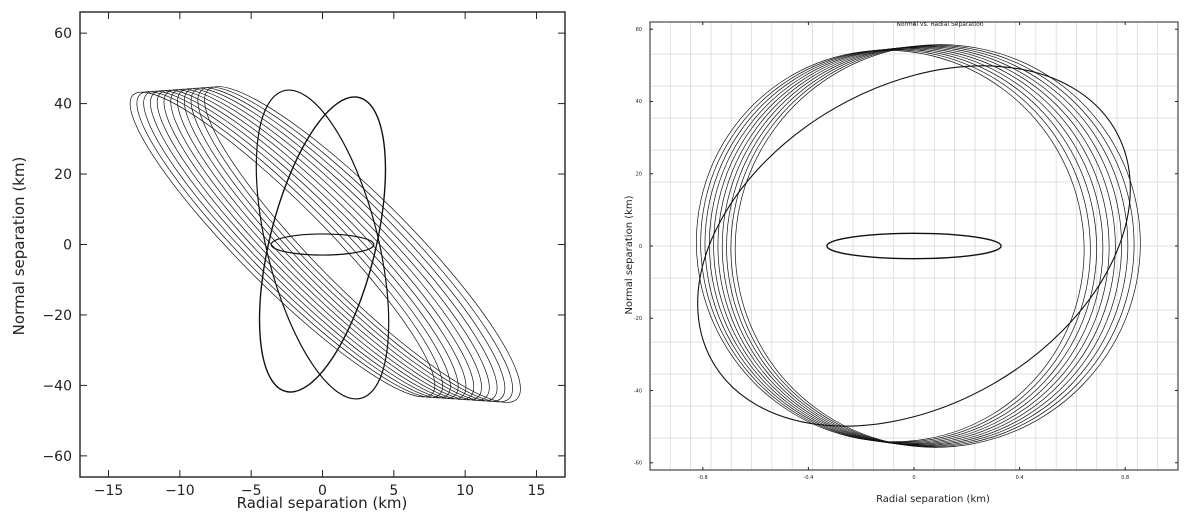 The image size is (1187, 516). What do you see at coordinates (63, 34) in the screenshot?
I see `left-y-tick-label: 60` at bounding box center [63, 34].